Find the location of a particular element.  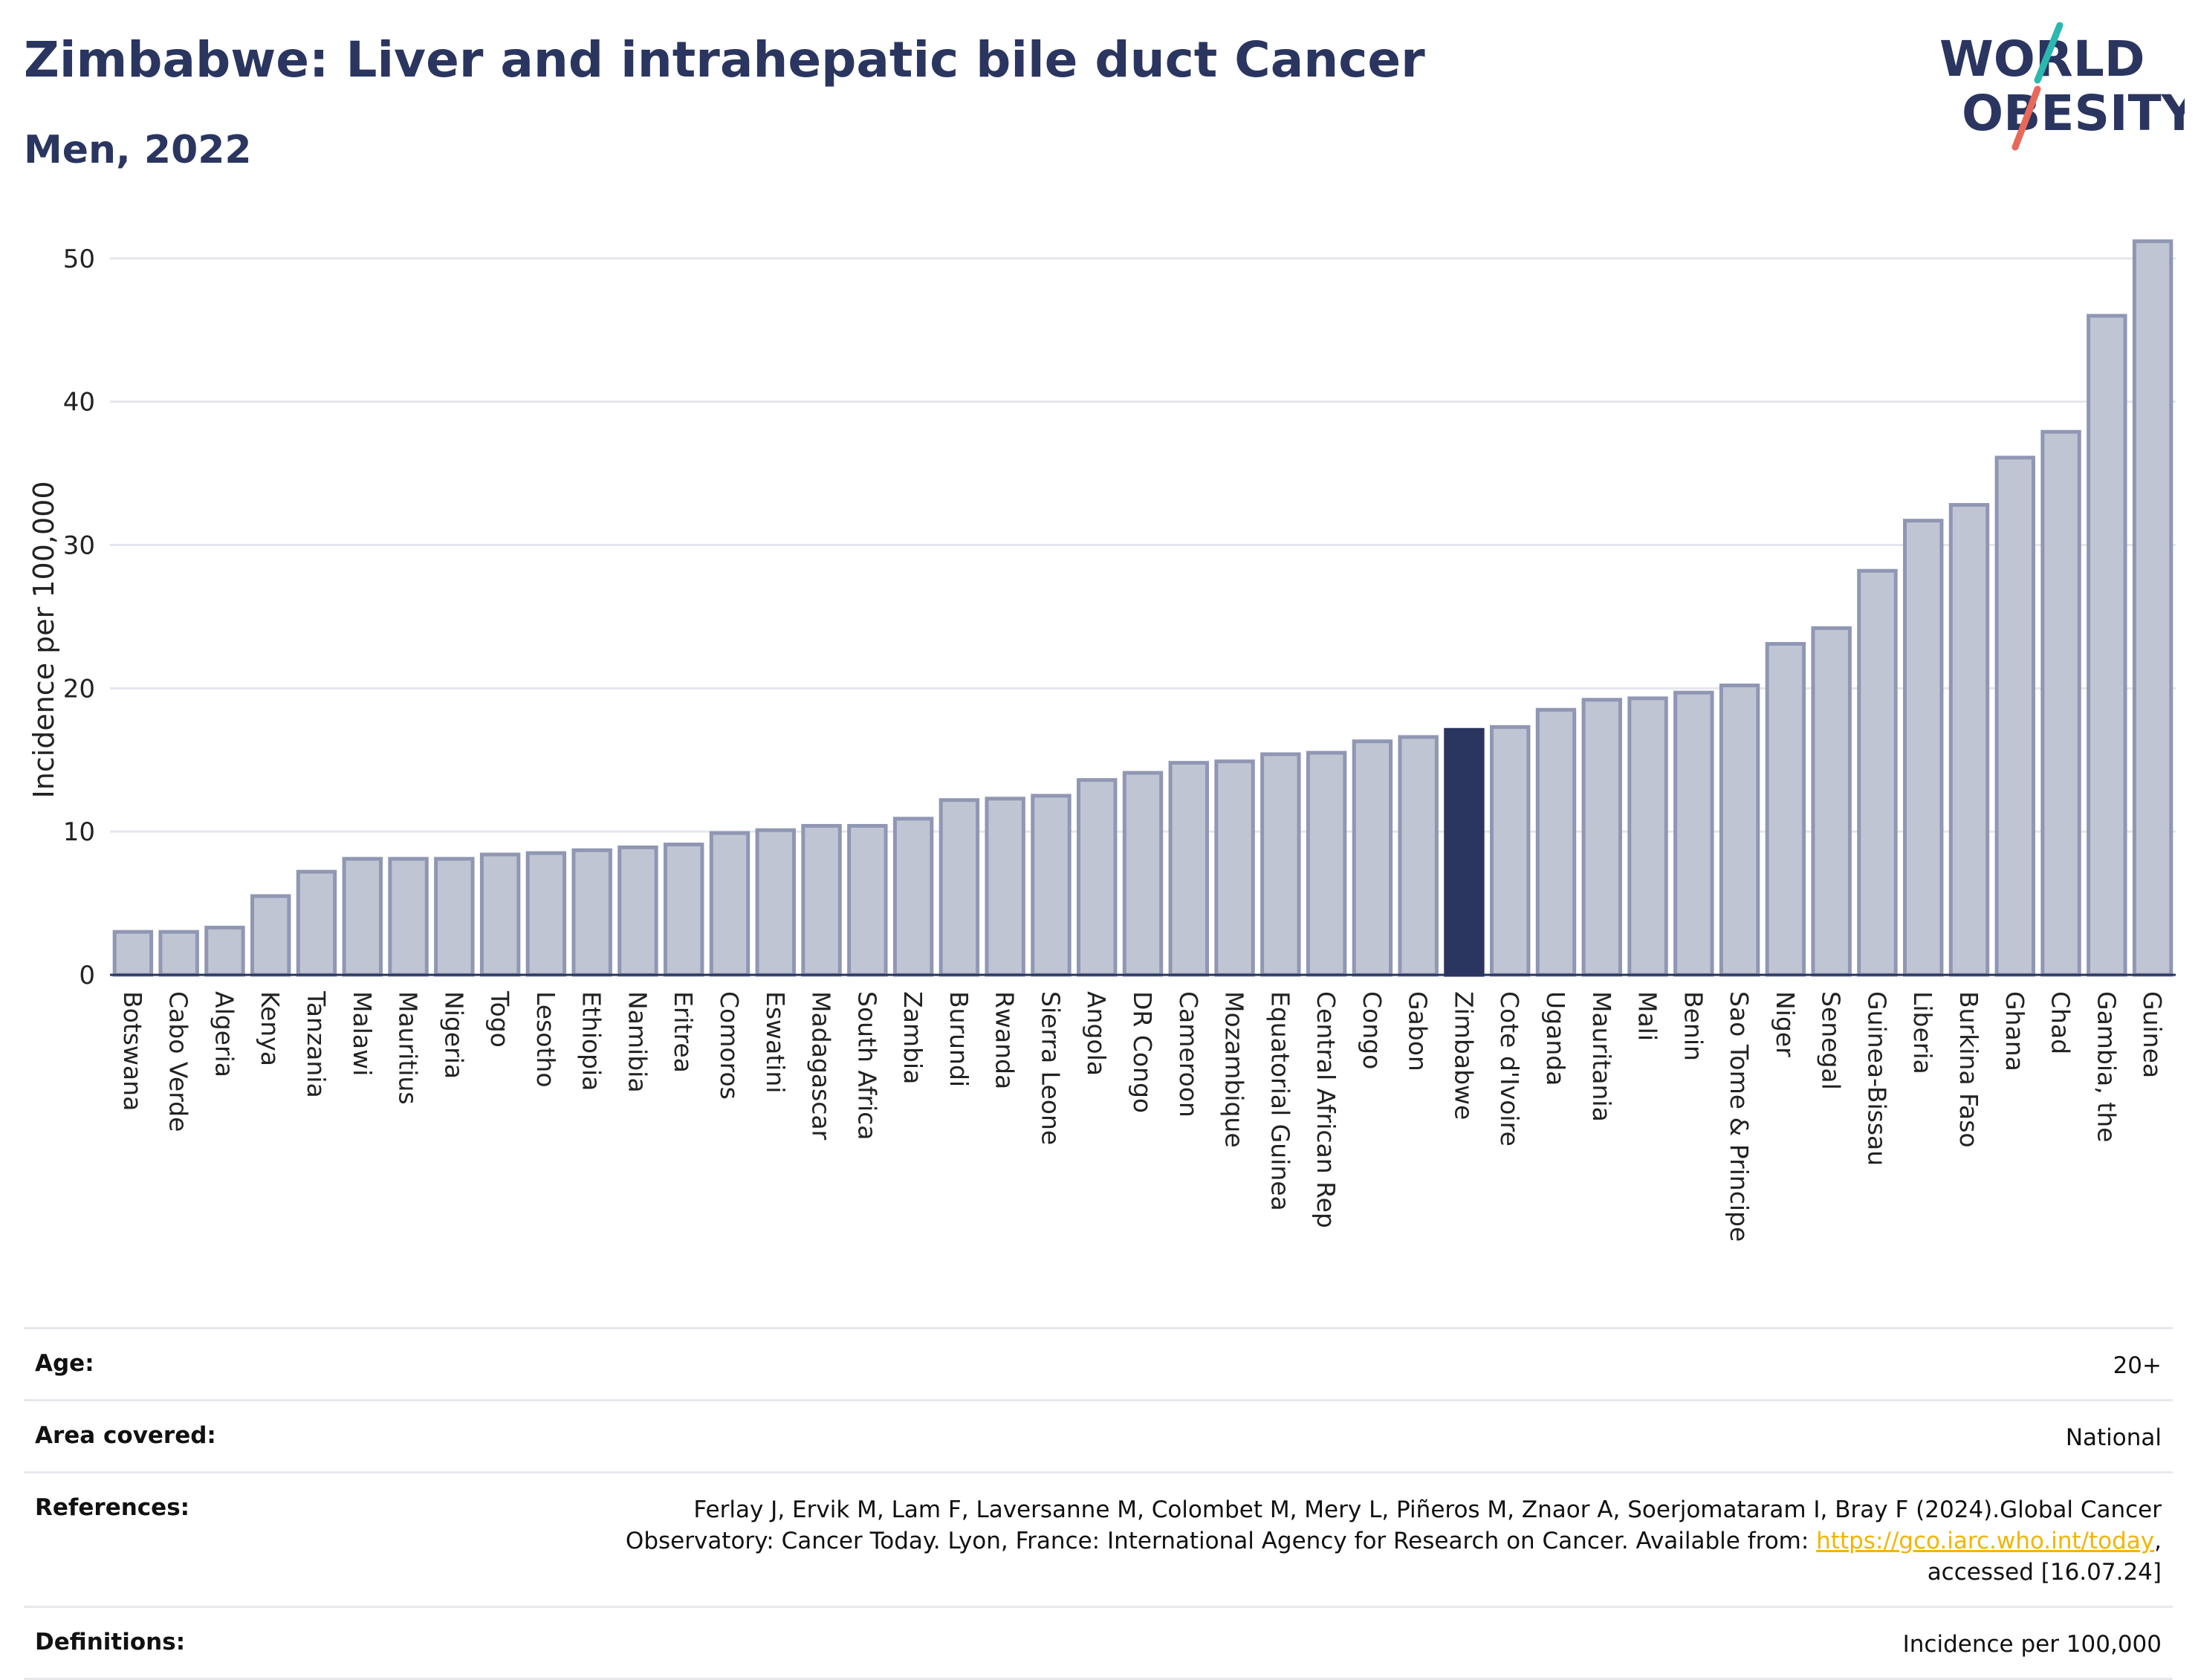

x-tick-label: Chad is located at coordinates (2060, 1023).